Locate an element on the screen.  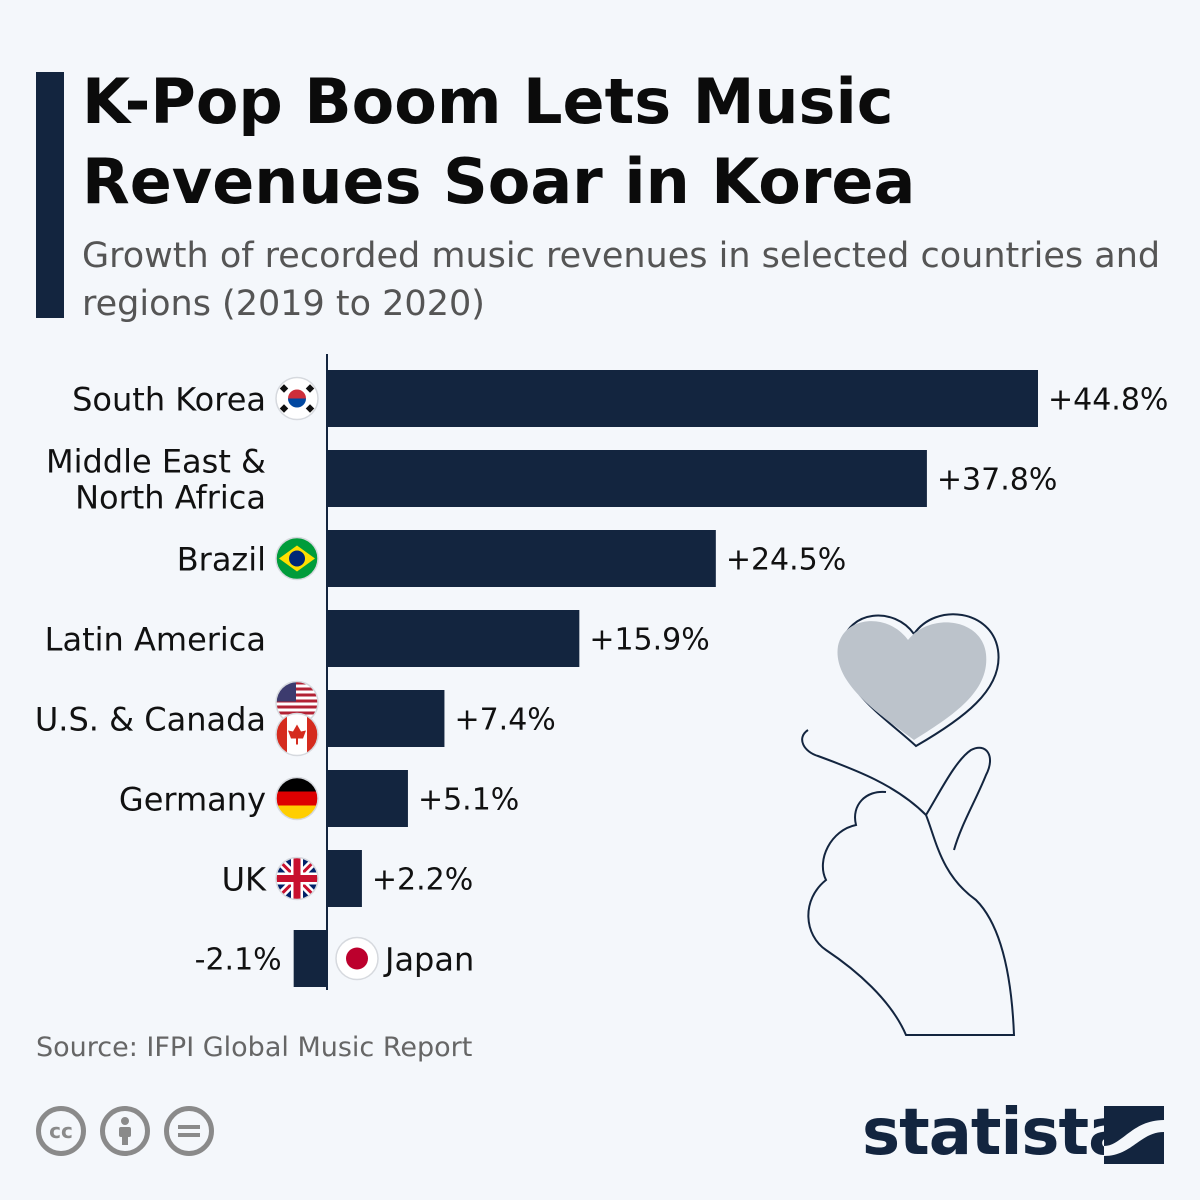
finger-heart-icon is located at coordinates (908, 824).